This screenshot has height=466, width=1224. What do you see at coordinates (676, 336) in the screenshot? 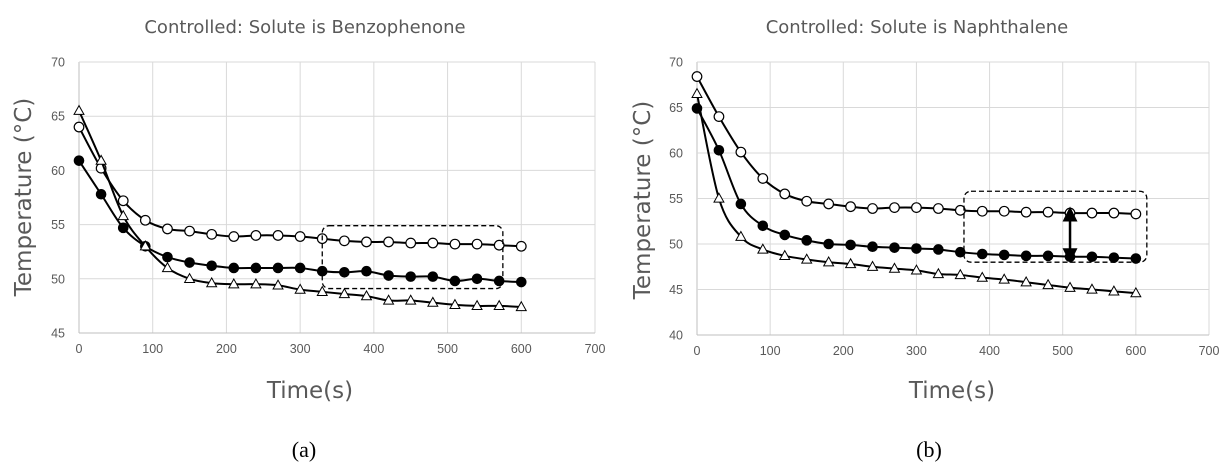
I see `y-tick-label: 40` at bounding box center [676, 336].